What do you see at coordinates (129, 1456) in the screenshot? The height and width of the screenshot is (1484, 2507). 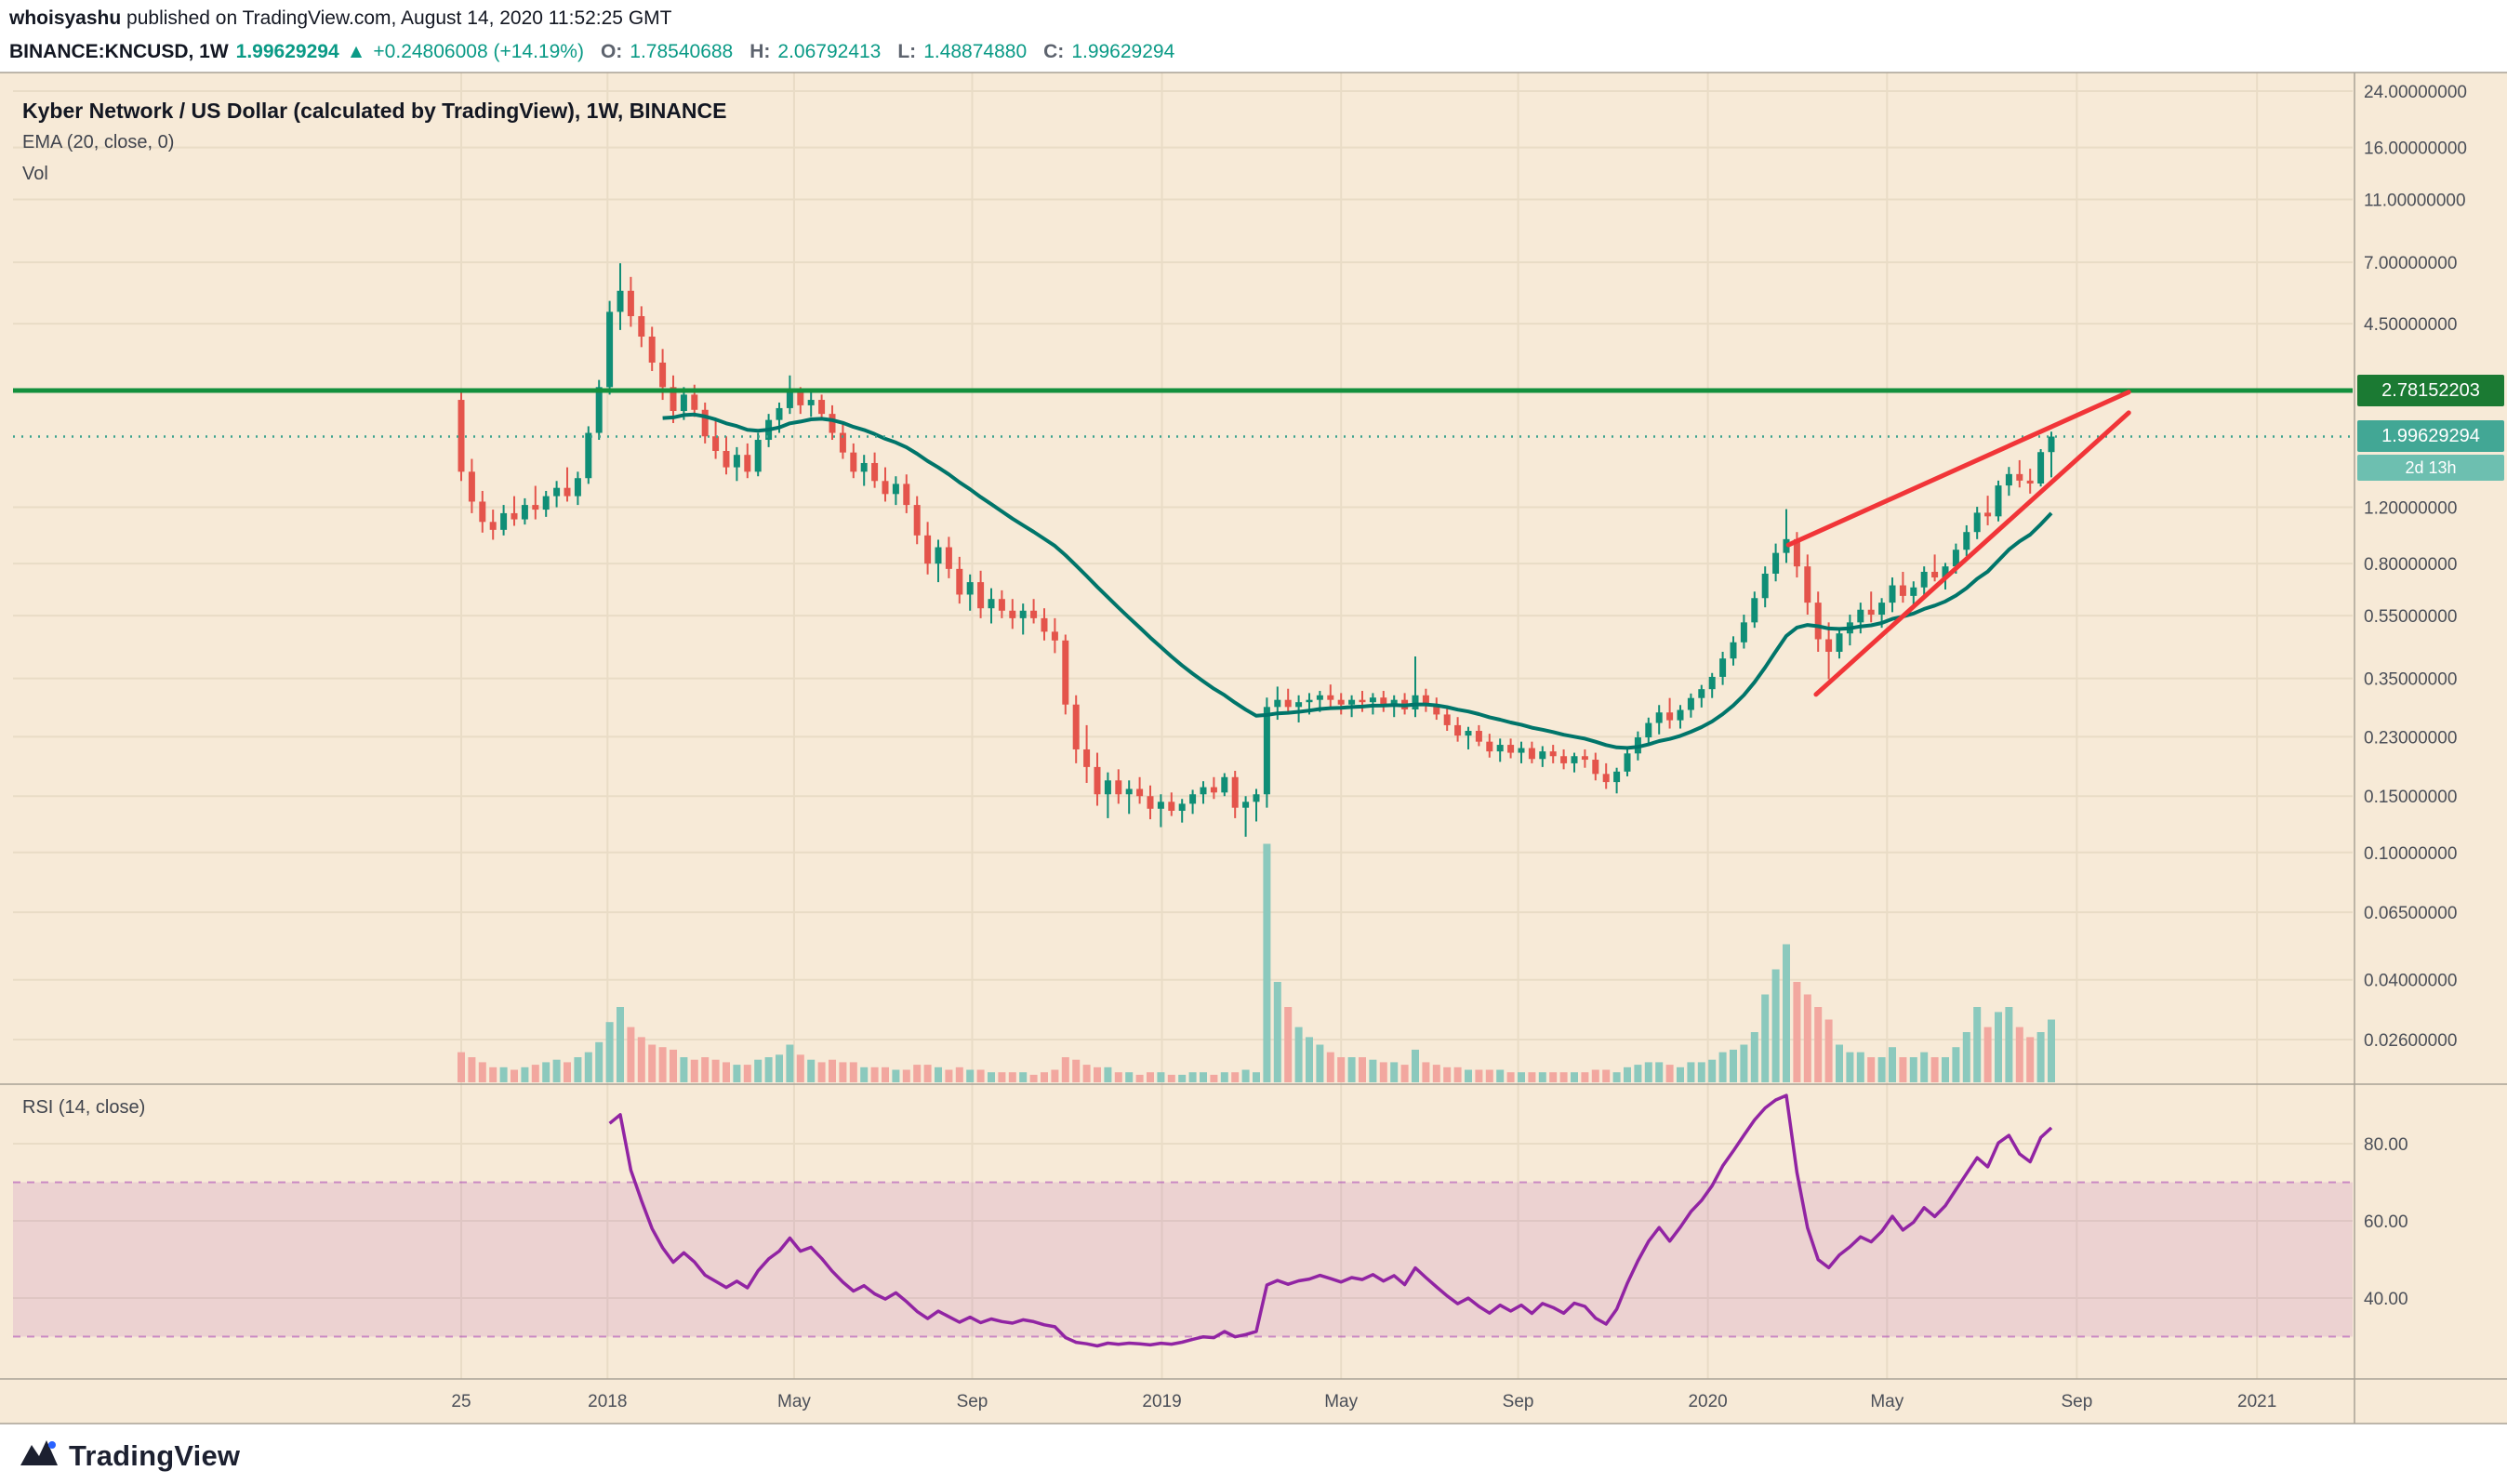 I see `tradingview-brand: TradingView` at bounding box center [129, 1456].